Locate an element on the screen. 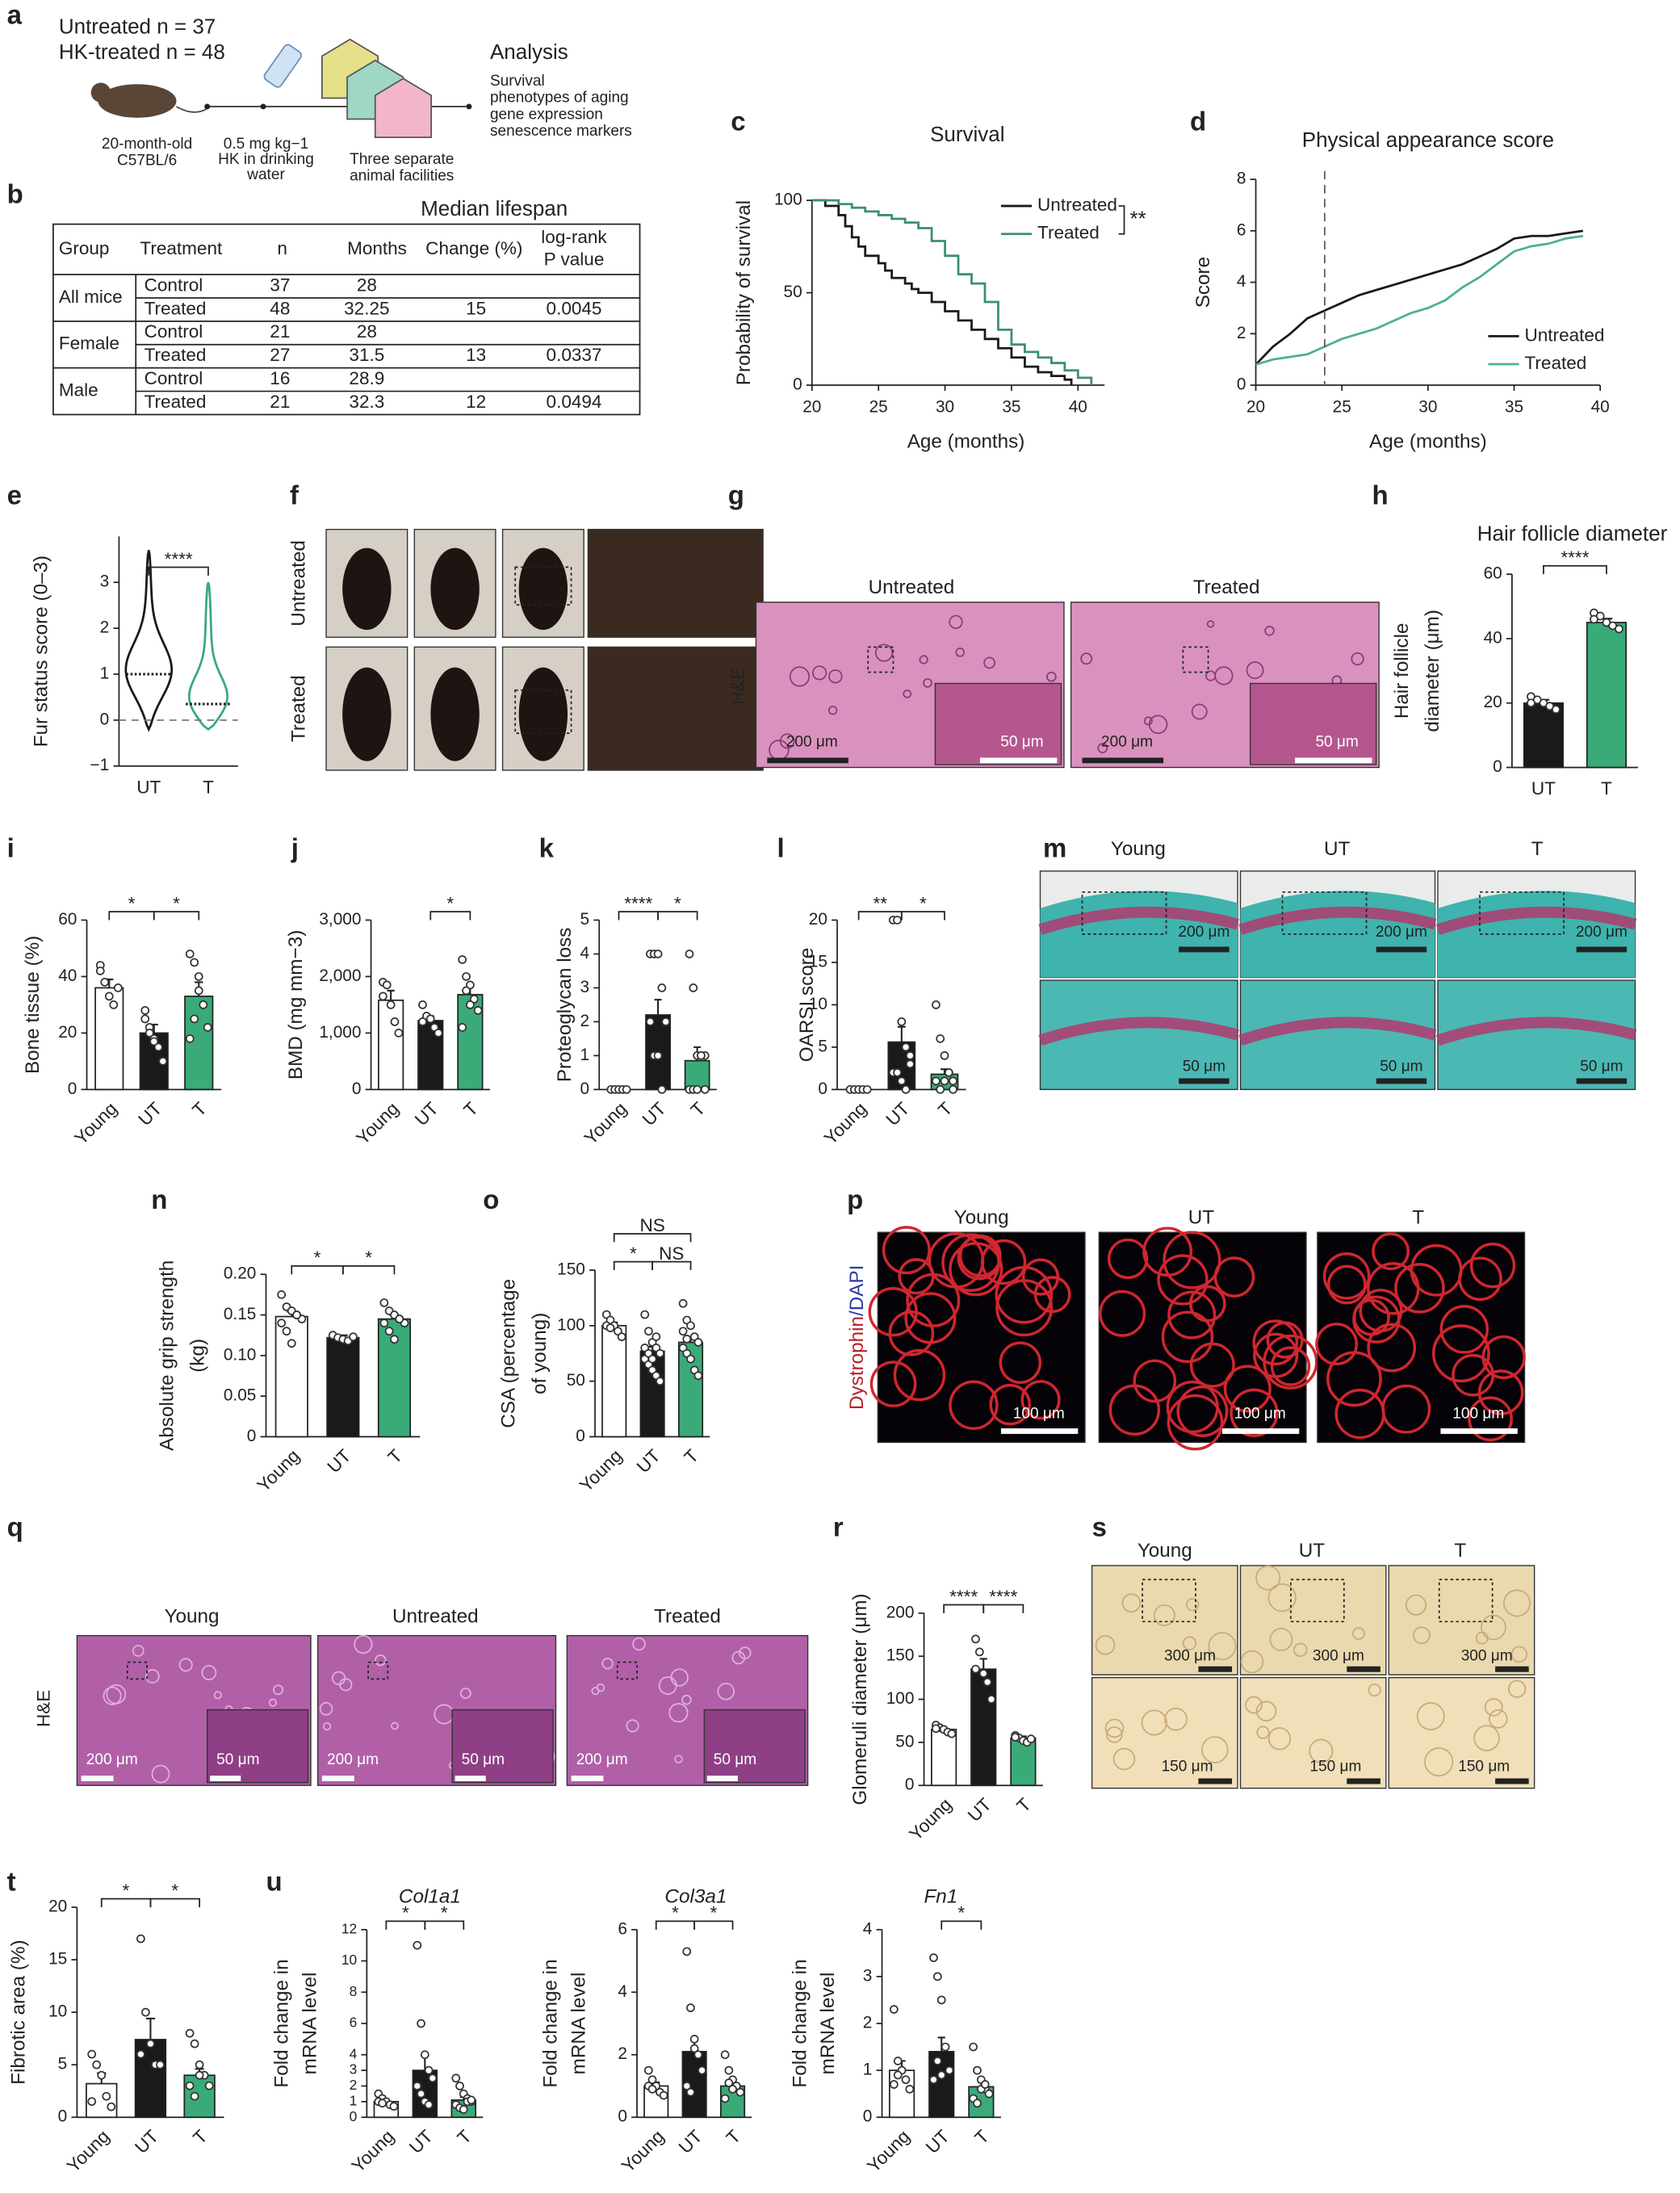  y-axis-label: Score is located at coordinates (1203, 282).